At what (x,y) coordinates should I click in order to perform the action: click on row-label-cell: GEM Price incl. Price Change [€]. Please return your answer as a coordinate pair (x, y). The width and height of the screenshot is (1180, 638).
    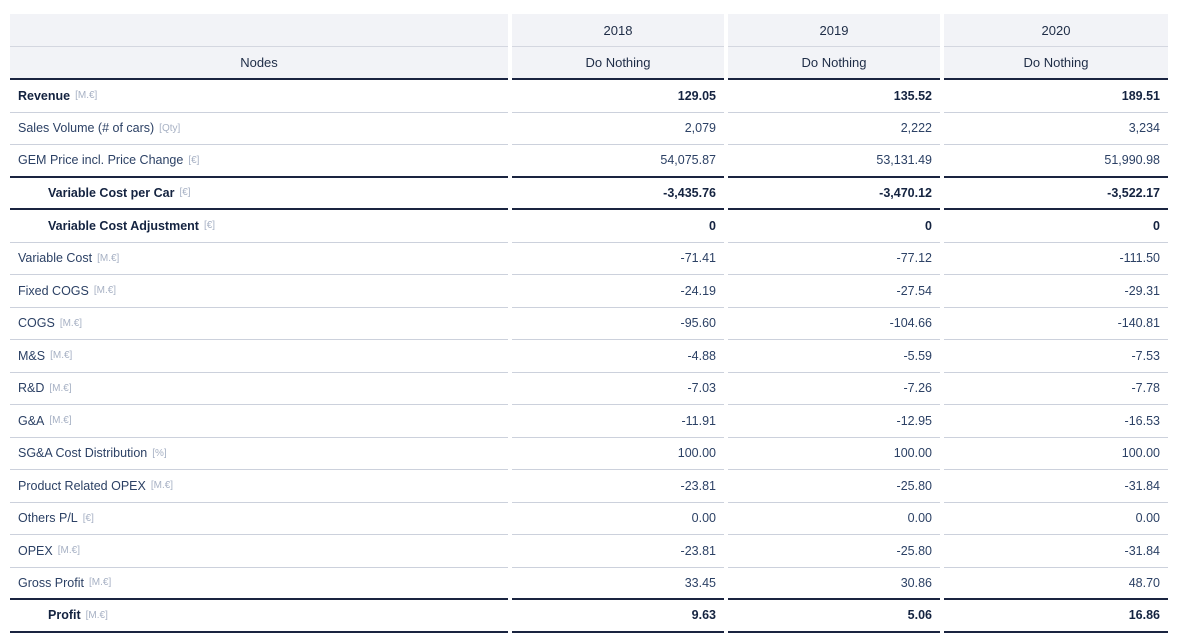
    Looking at the image, I should click on (259, 161).